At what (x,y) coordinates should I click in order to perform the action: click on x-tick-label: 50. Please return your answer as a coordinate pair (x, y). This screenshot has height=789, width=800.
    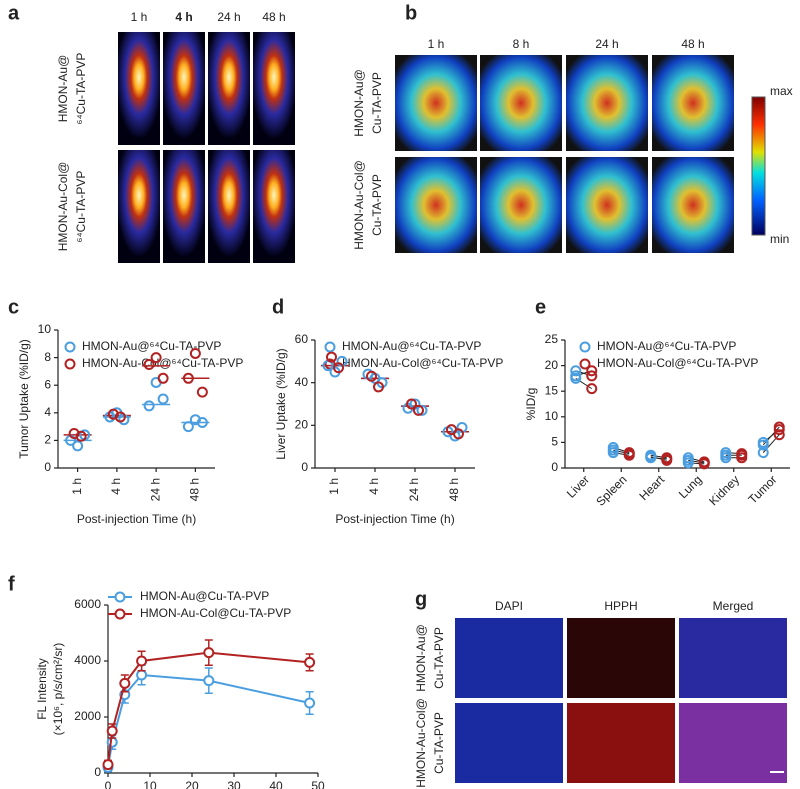
    Looking at the image, I should click on (318, 784).